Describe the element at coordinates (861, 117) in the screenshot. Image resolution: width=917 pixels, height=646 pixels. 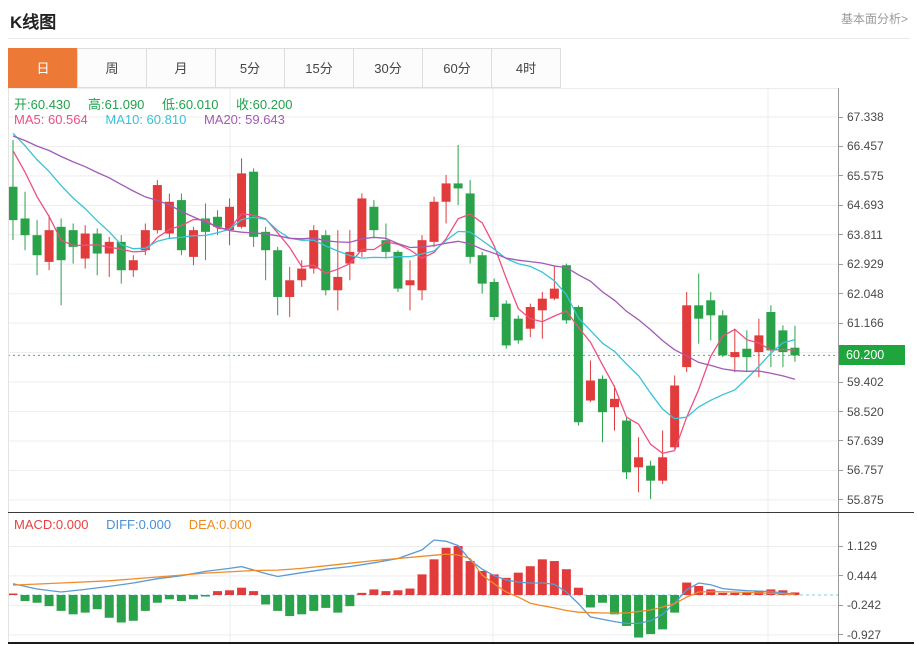
I see `price-tick-label: 67.338` at that location.